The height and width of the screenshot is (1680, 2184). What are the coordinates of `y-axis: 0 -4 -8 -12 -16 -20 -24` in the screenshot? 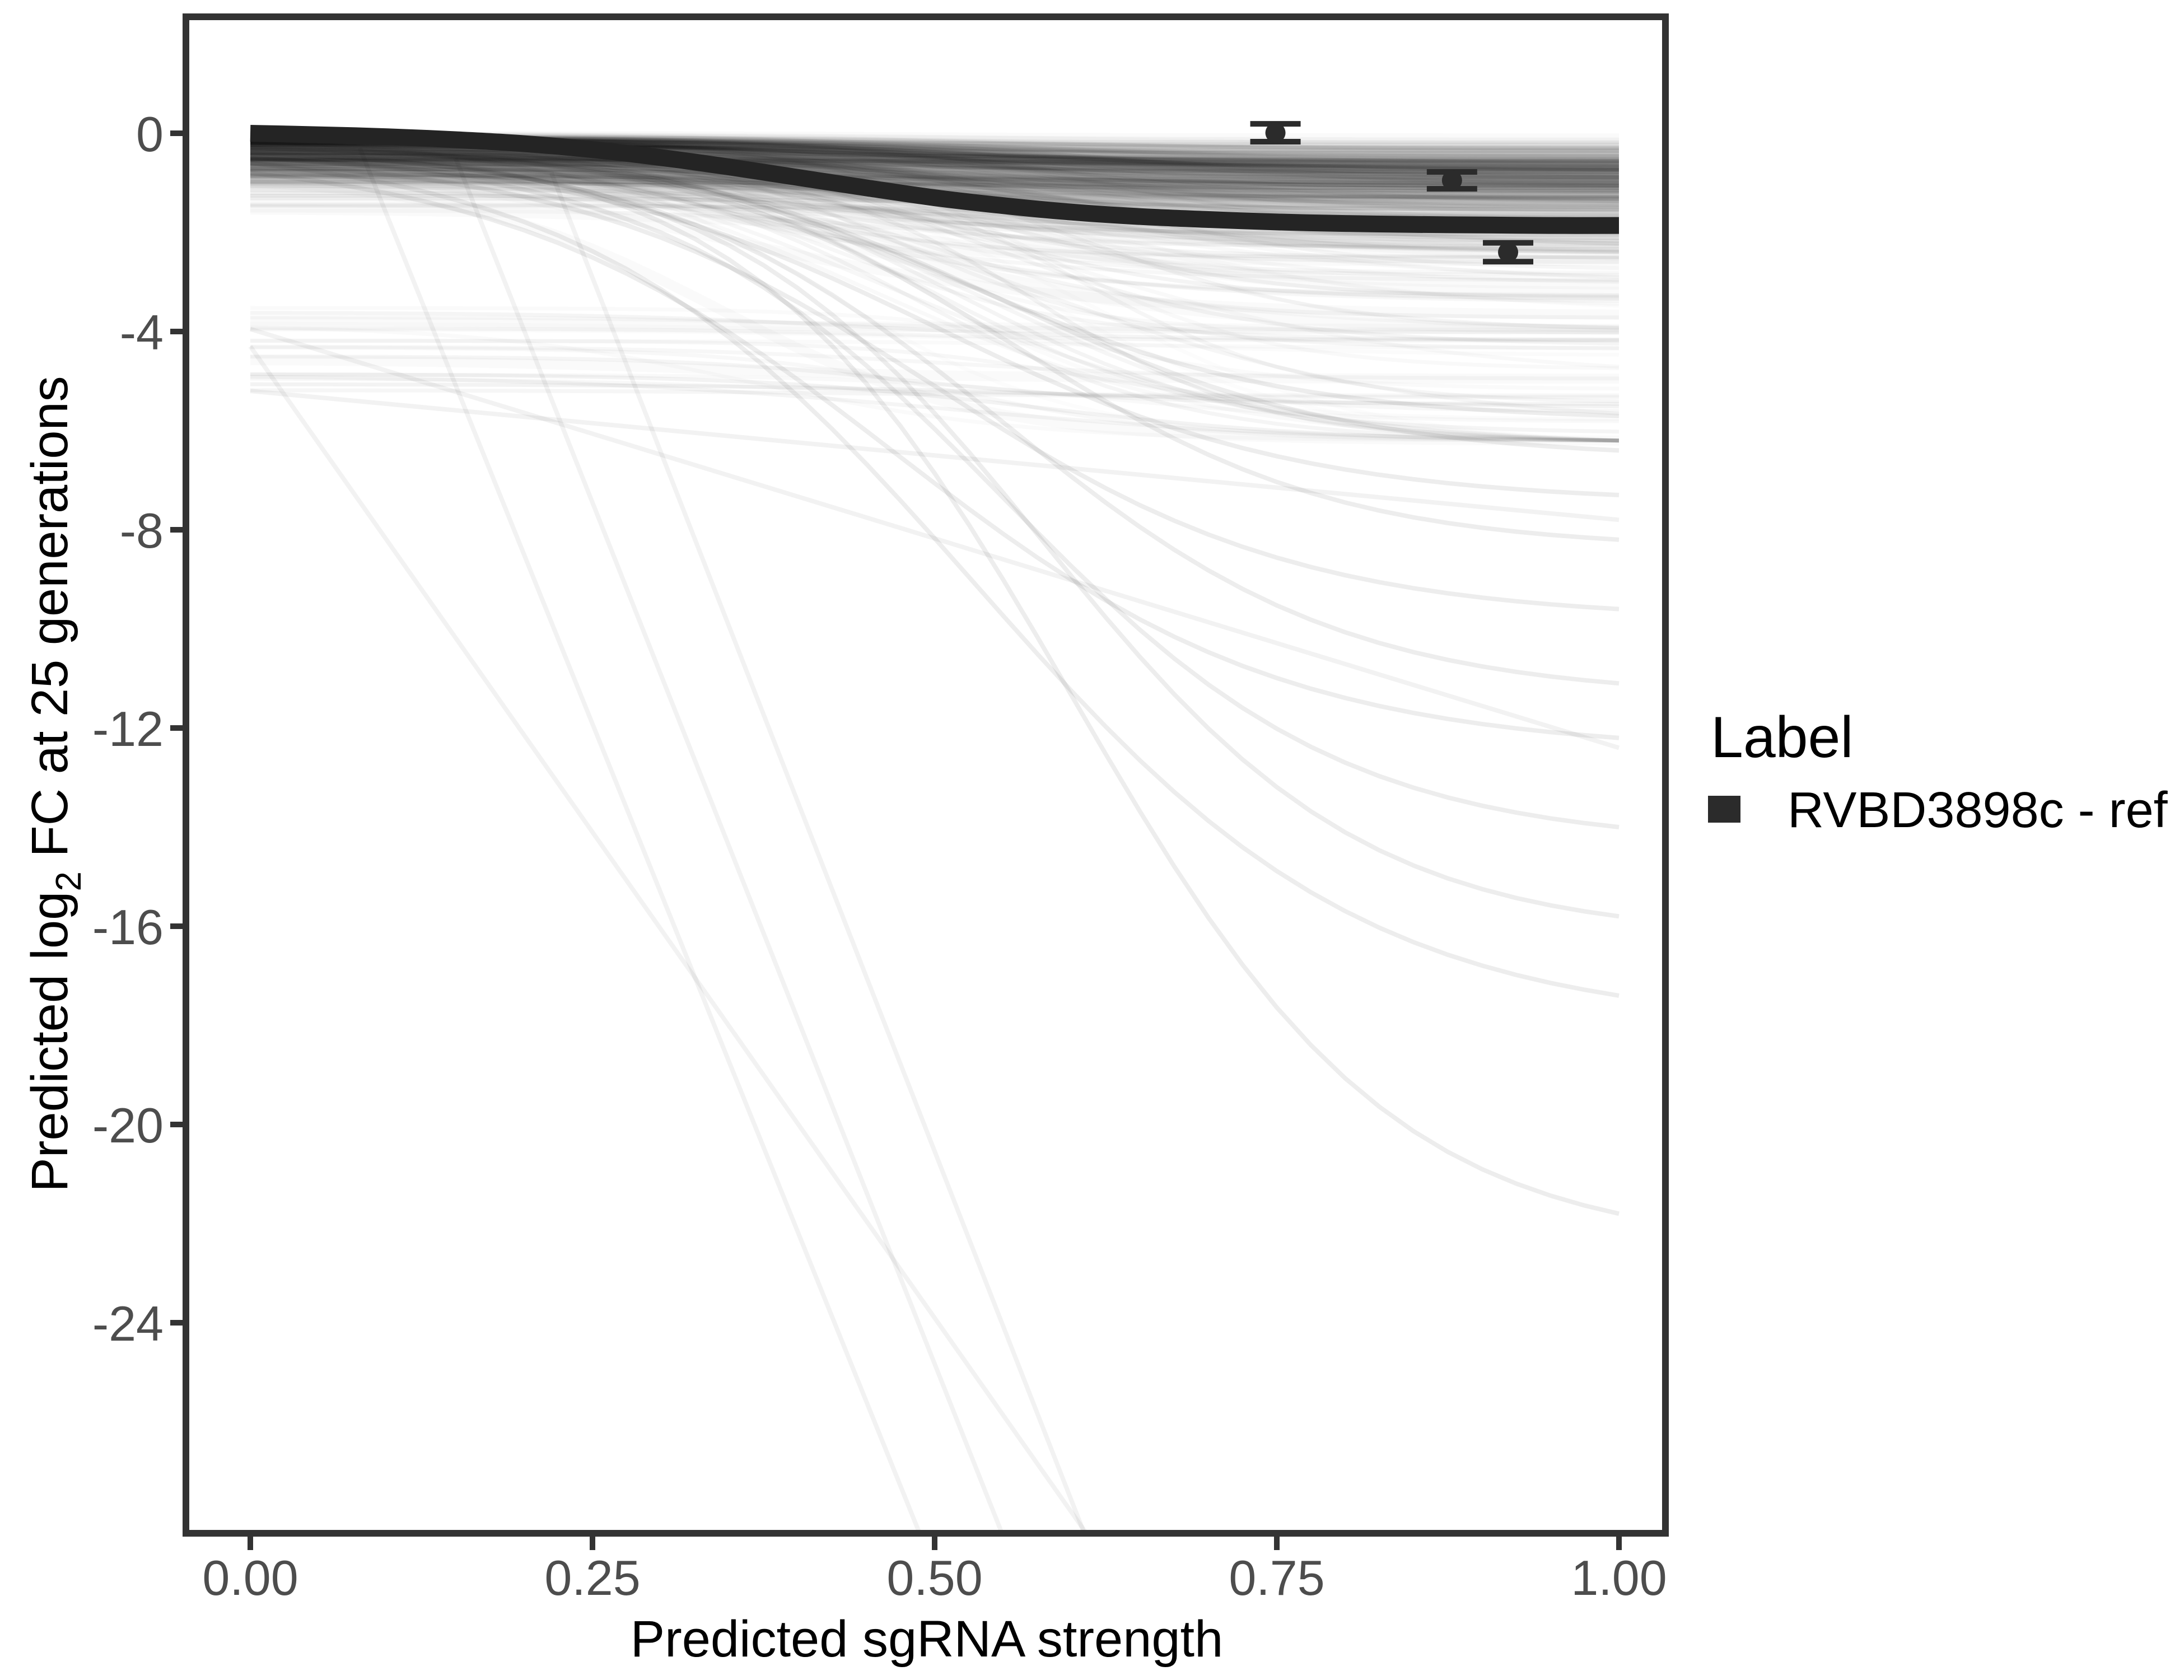 It's located at (139, 728).